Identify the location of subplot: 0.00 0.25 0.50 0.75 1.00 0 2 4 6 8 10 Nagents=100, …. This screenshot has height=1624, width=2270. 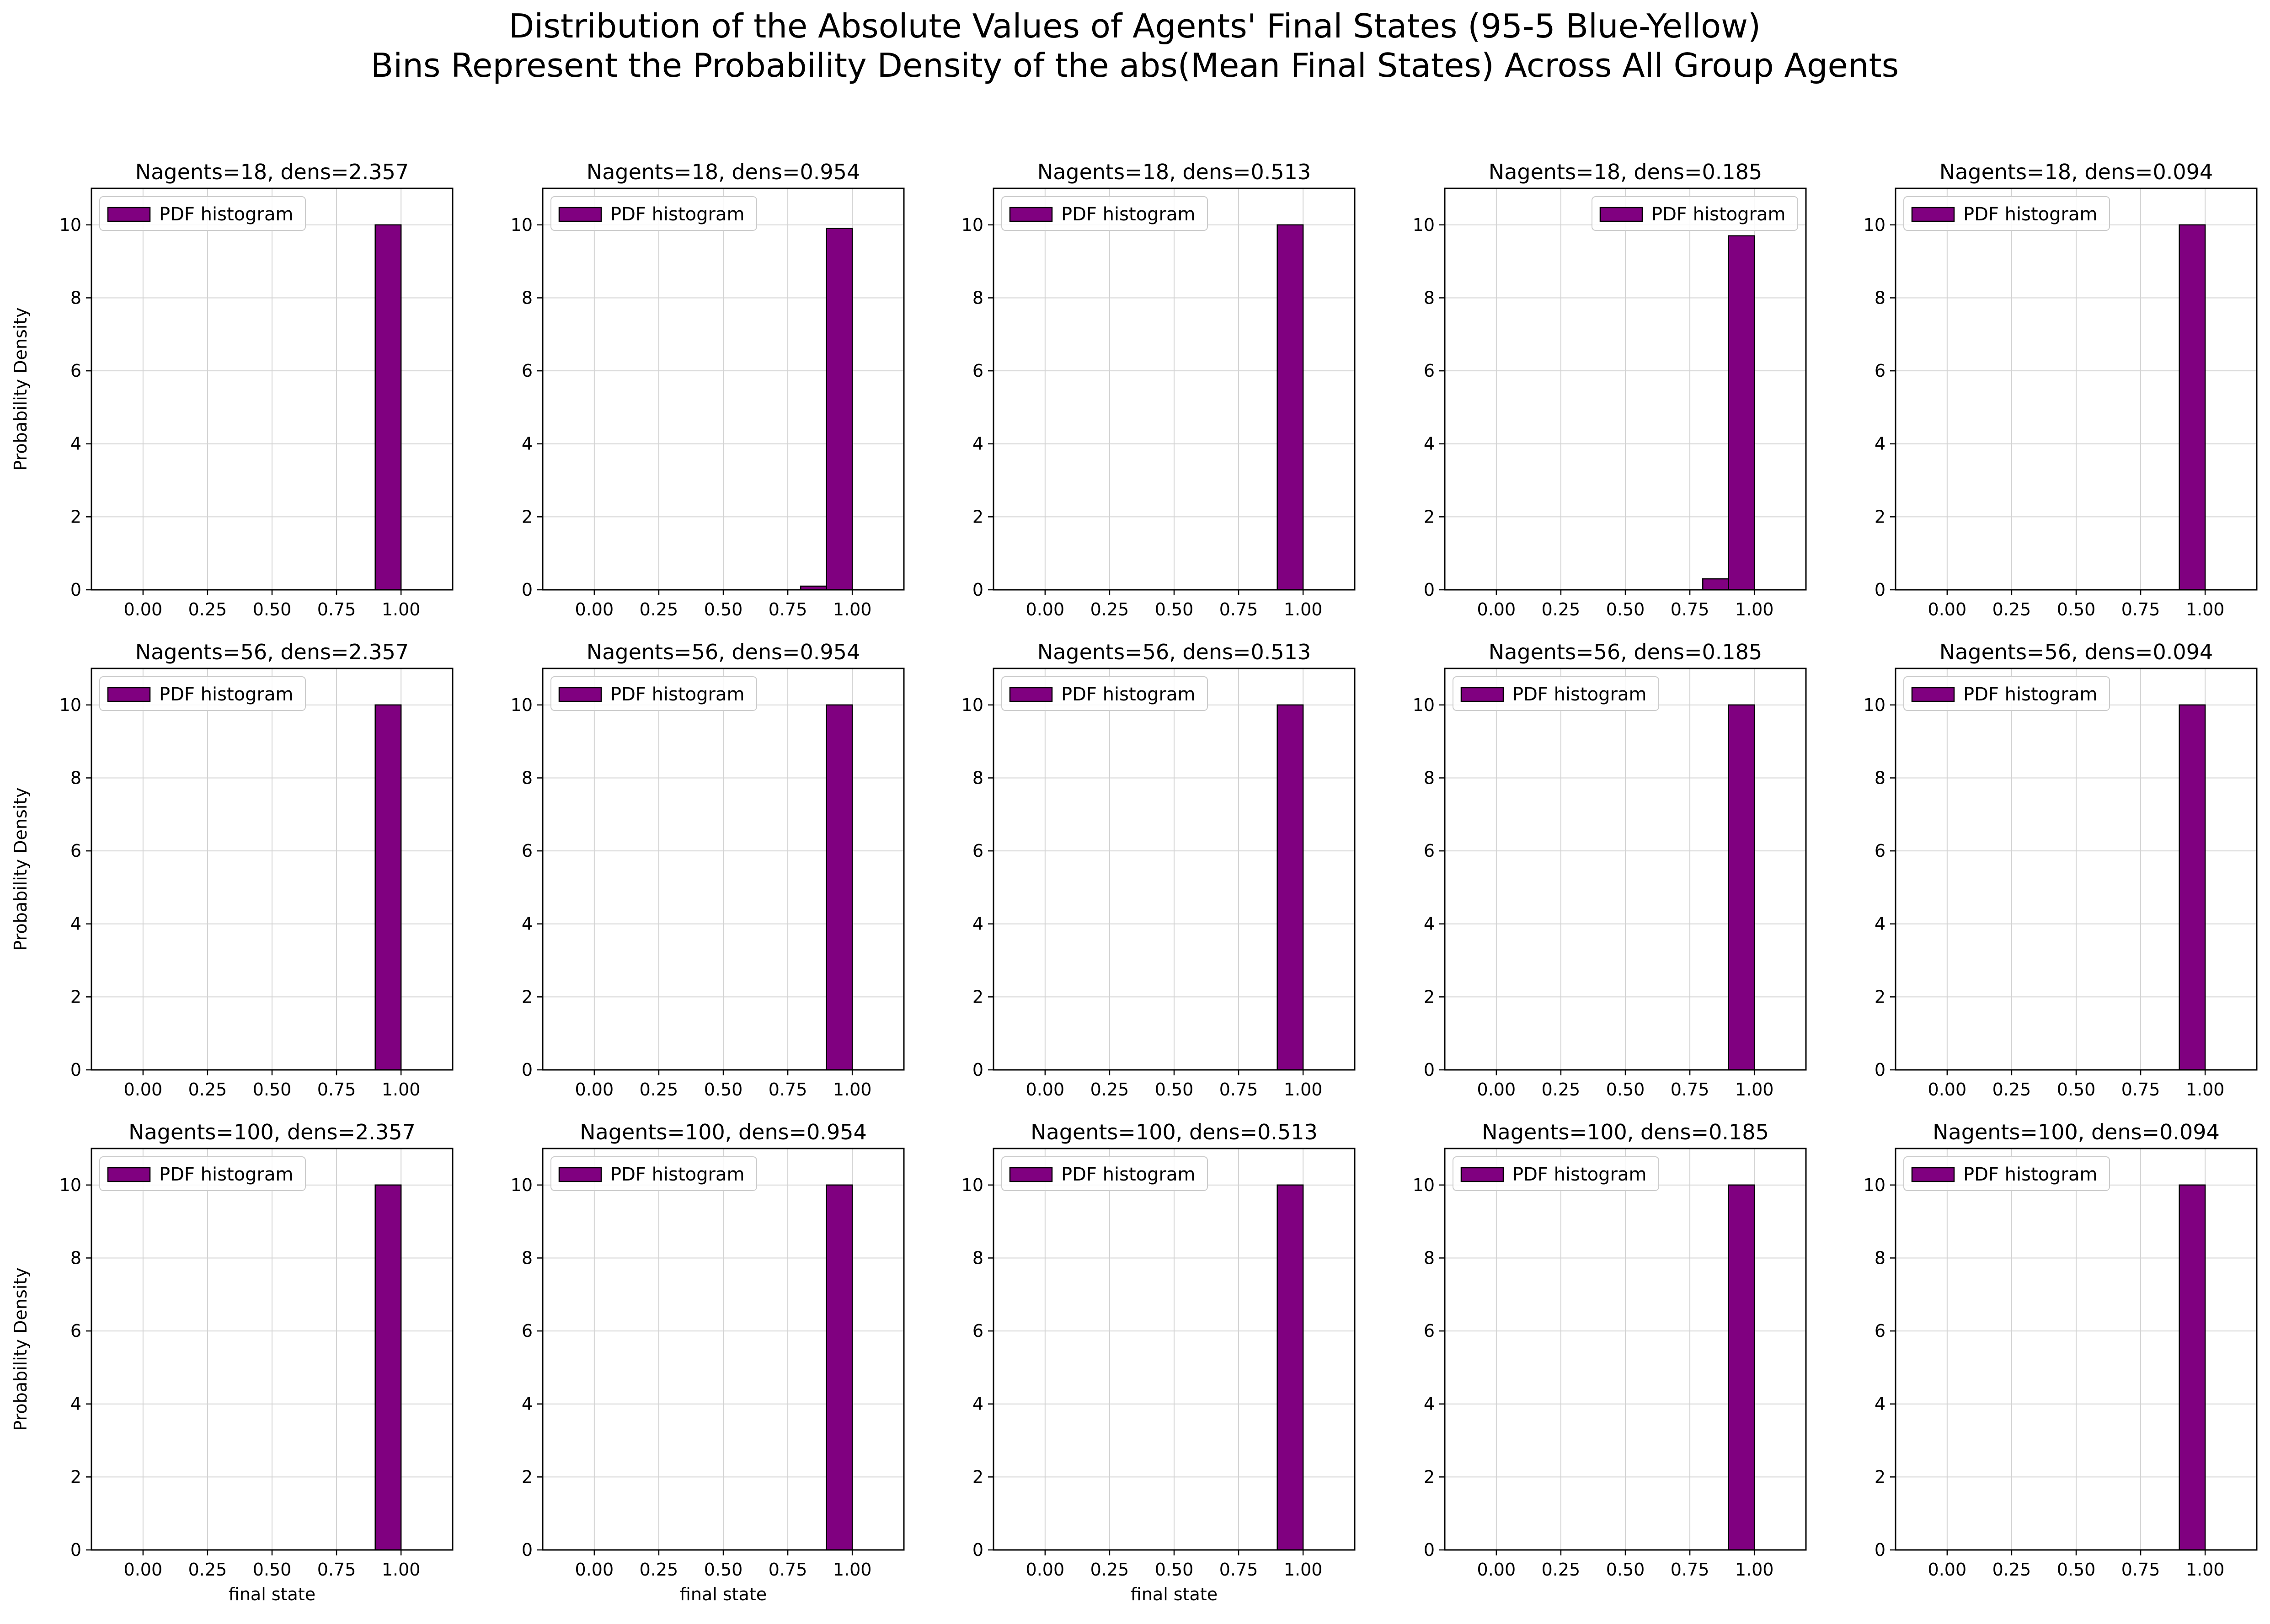
(1158, 1362).